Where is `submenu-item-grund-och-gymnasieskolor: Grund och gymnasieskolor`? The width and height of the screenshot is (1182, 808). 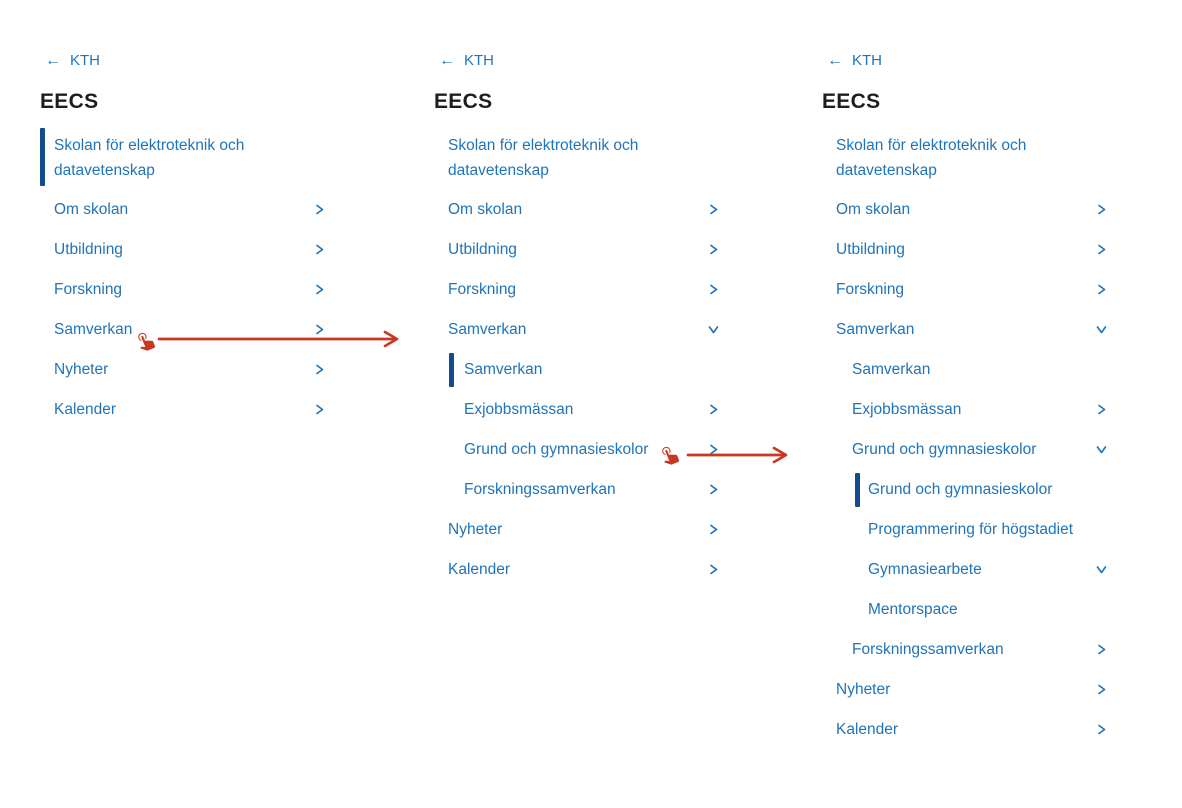 submenu-item-grund-och-gymnasieskolor: Grund och gymnasieskolor is located at coordinates (584, 450).